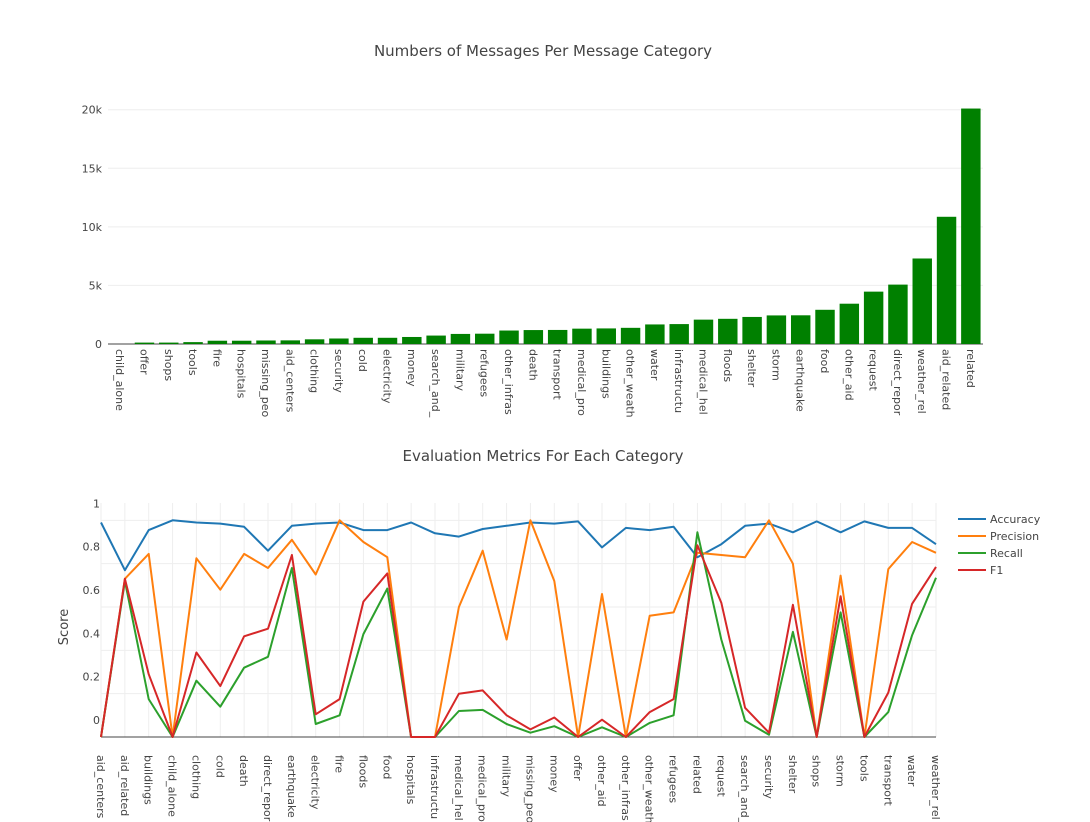  Describe the element at coordinates (553, 774) in the screenshot. I see `line-x-tick-label: money` at that location.